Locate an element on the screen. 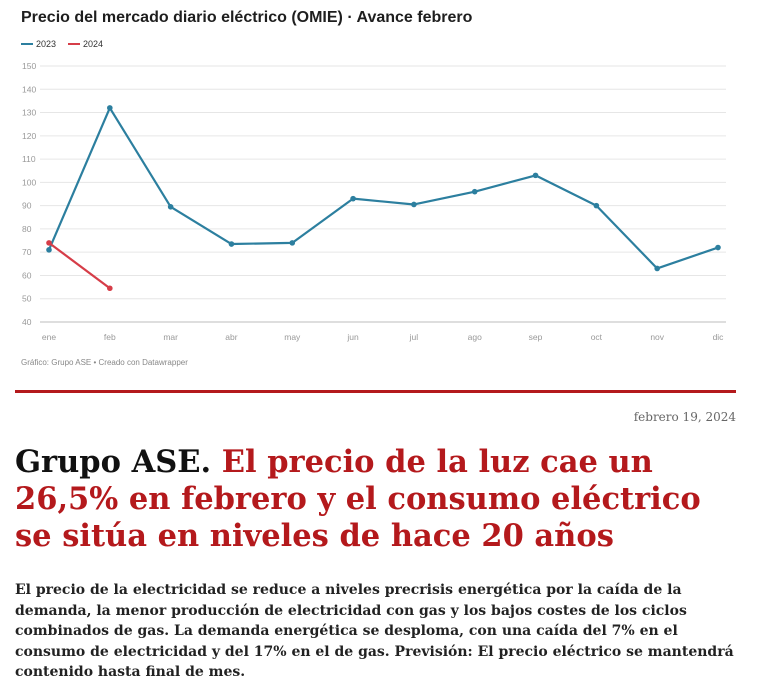 The image size is (778, 695). legend-swatch-2024 is located at coordinates (74, 44).